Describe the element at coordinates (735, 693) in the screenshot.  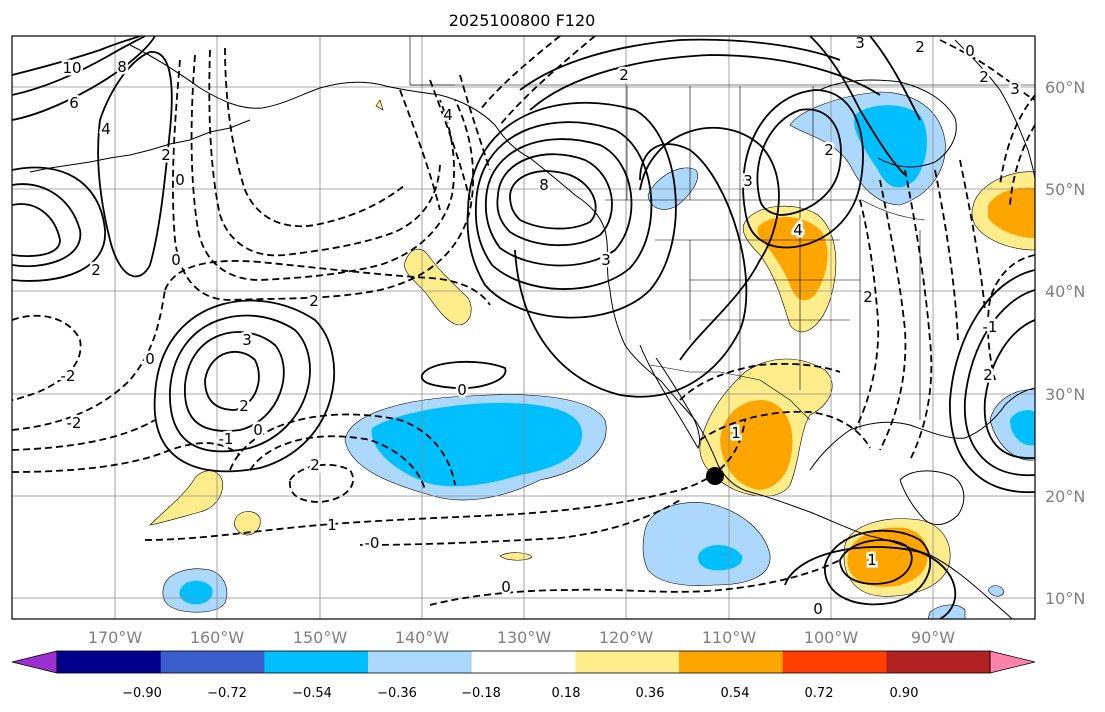
I see `colorbar-tick-label: 0.54` at that location.